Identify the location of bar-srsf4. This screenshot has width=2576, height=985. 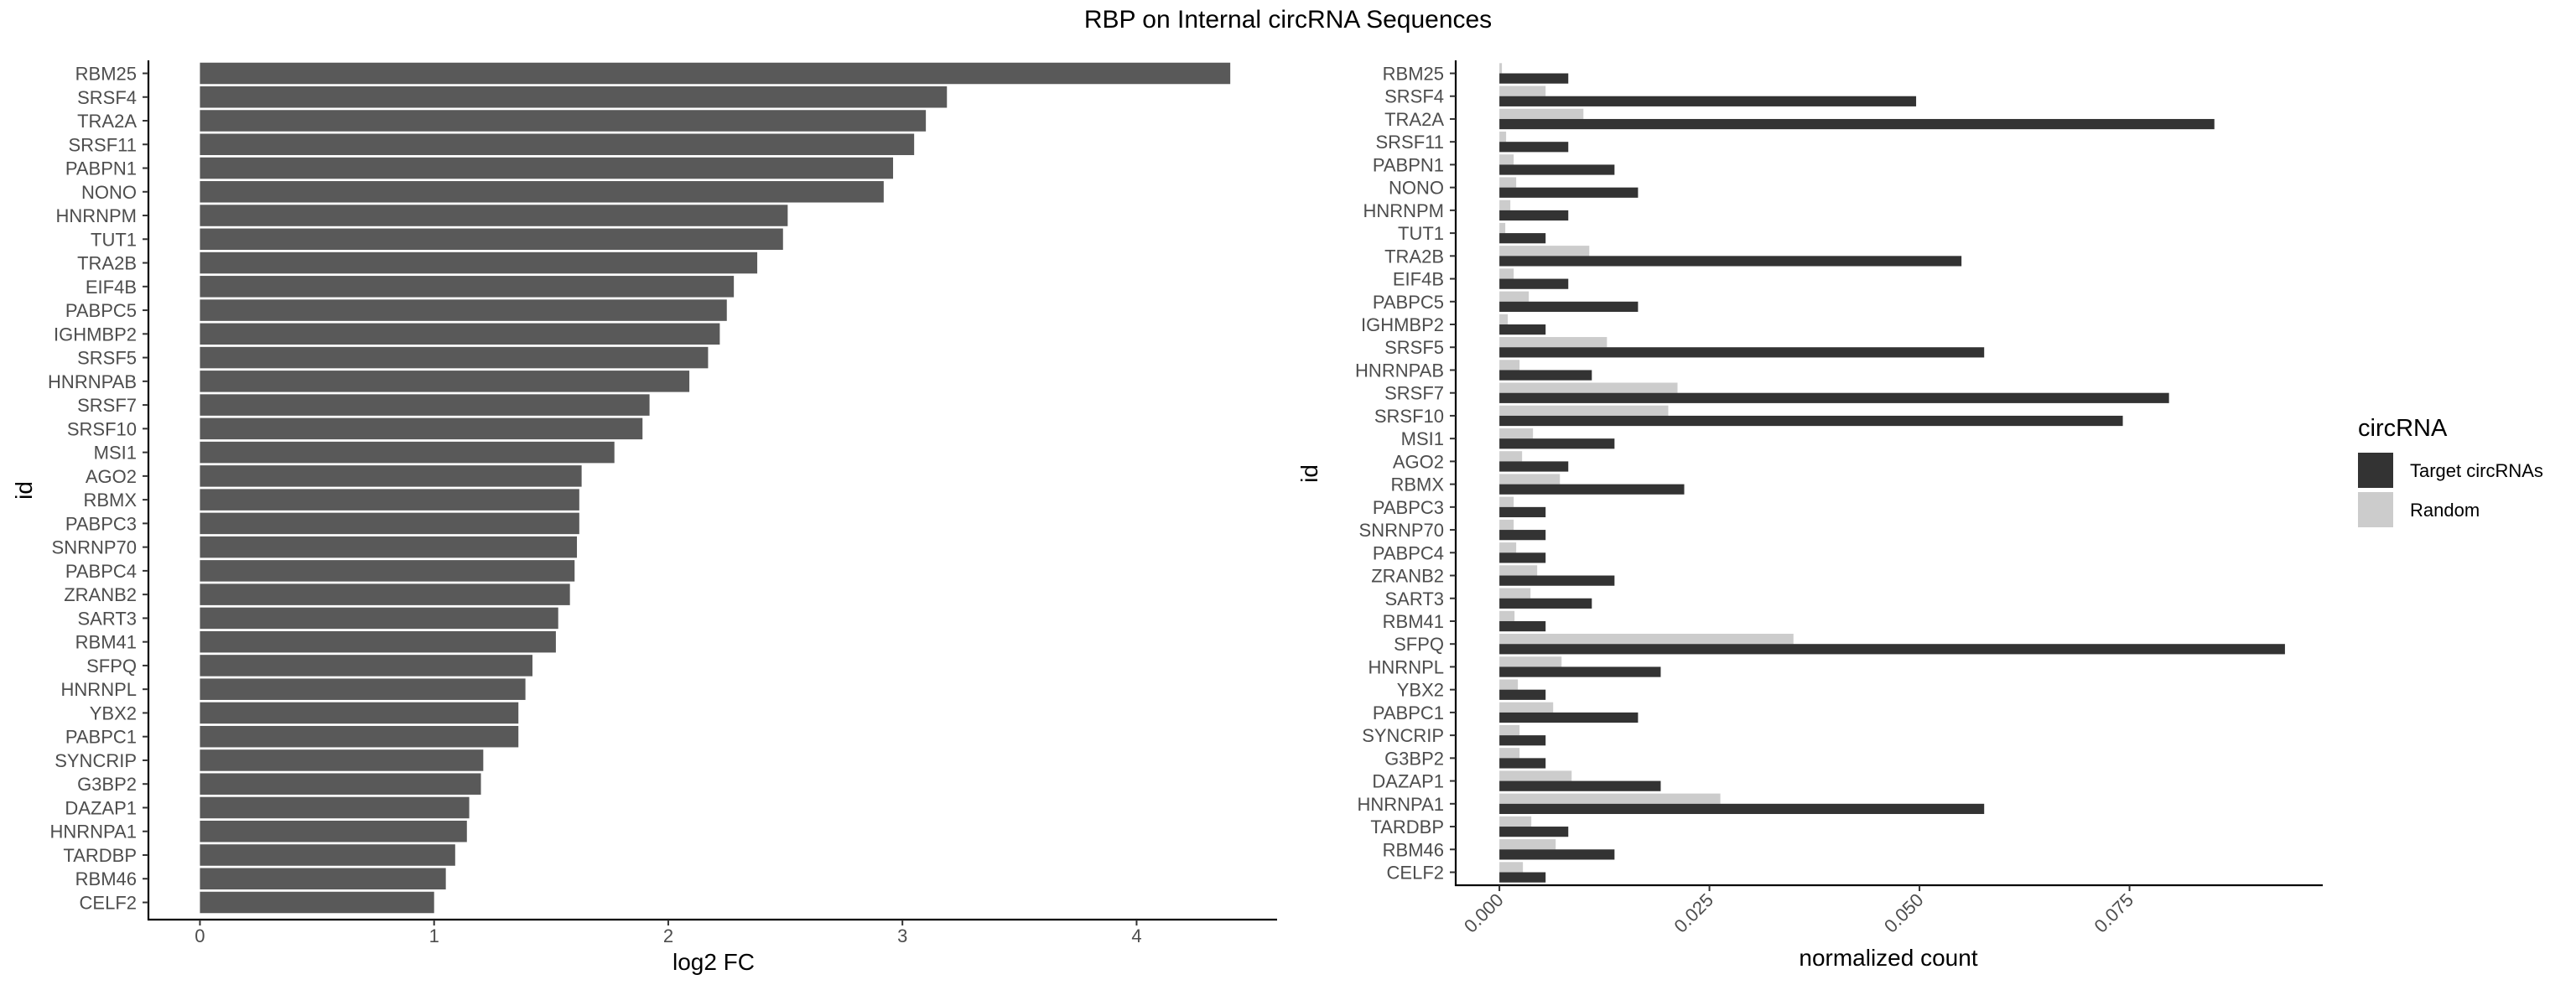
(574, 97).